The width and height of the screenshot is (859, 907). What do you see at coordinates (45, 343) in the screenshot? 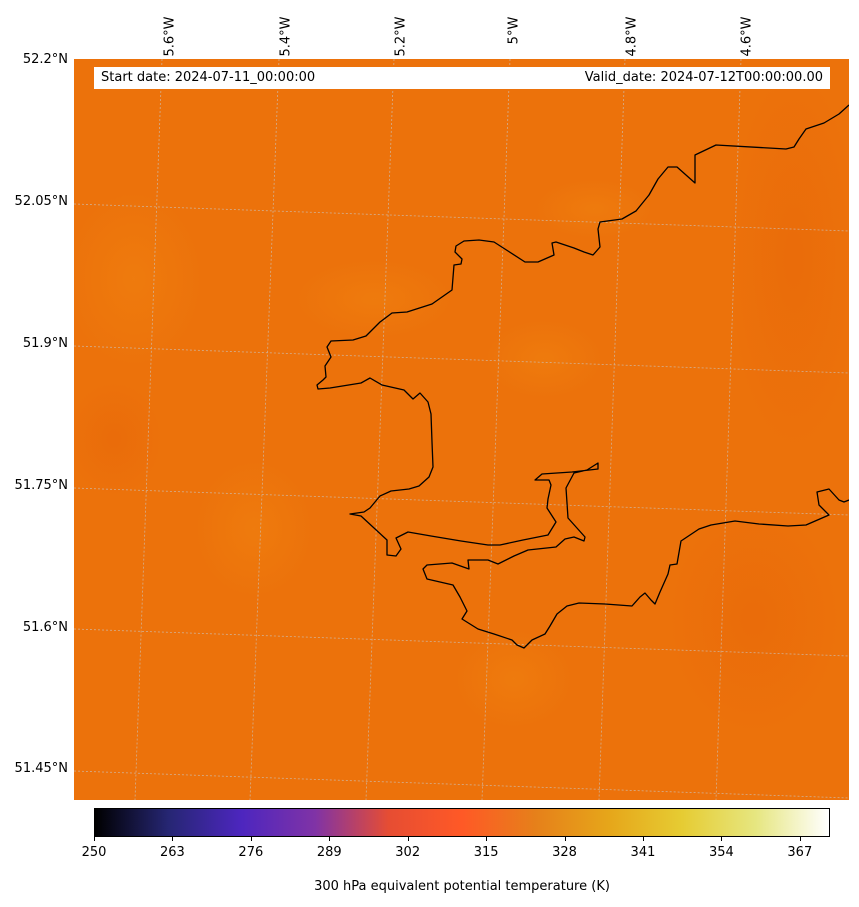
I see `lat-label-51.9n: 51.9°N` at bounding box center [45, 343].